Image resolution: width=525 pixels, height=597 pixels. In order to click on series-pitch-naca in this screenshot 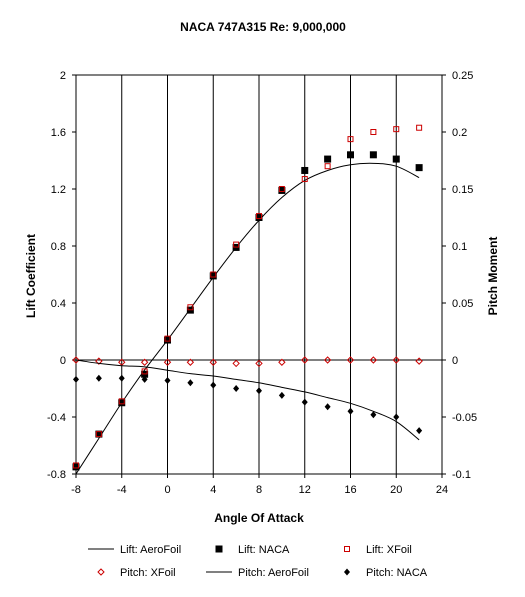, I will do `click(248, 404)`.